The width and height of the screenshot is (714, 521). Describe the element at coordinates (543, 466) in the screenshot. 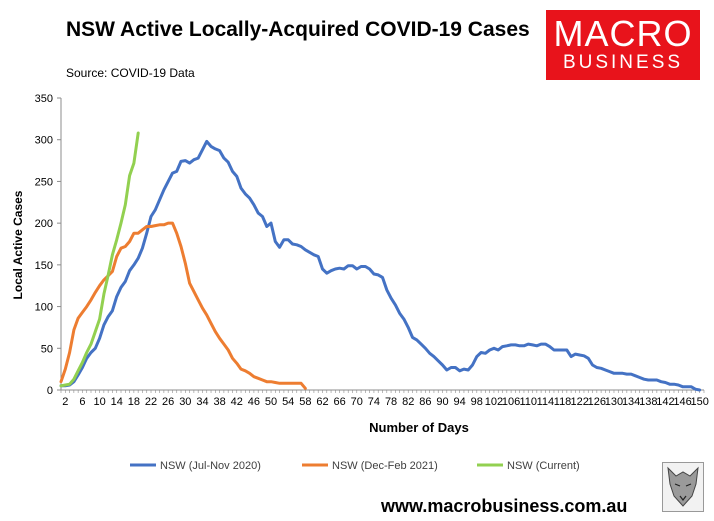

I see `legend-label-3: NSW (Current)` at that location.